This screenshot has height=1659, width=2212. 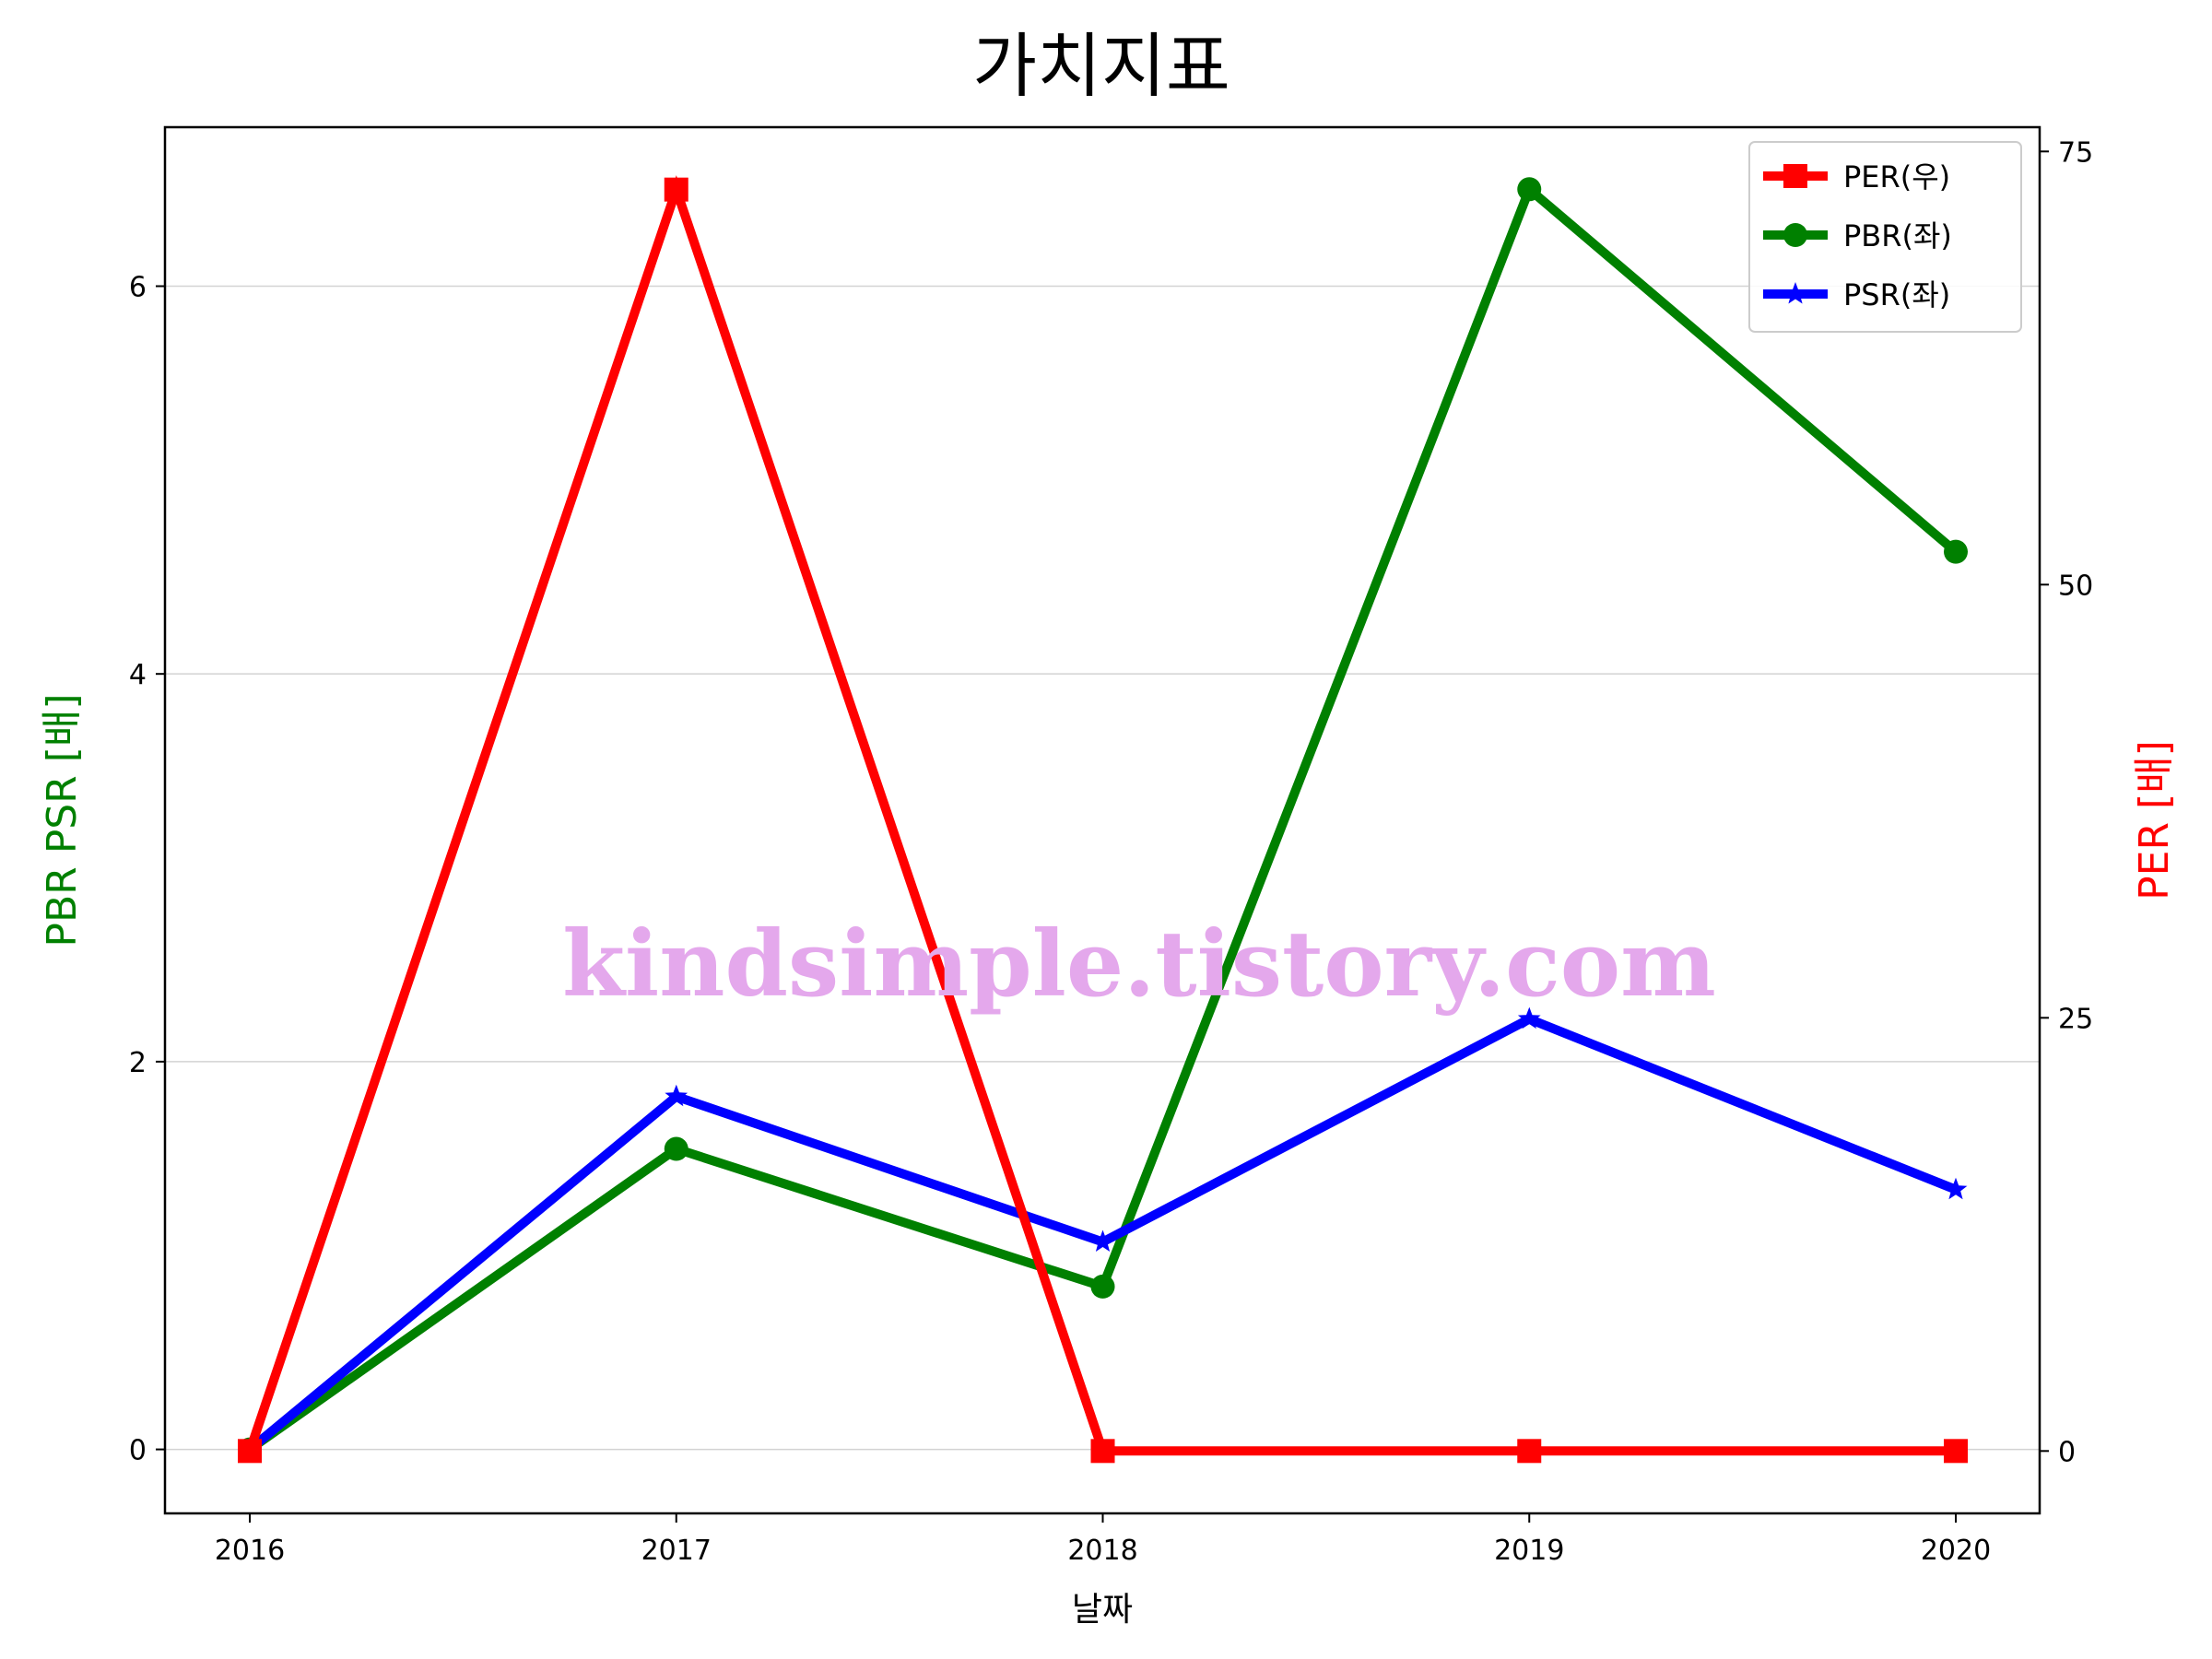 I want to click on legend-label: PER(우), so click(x=1896, y=176).